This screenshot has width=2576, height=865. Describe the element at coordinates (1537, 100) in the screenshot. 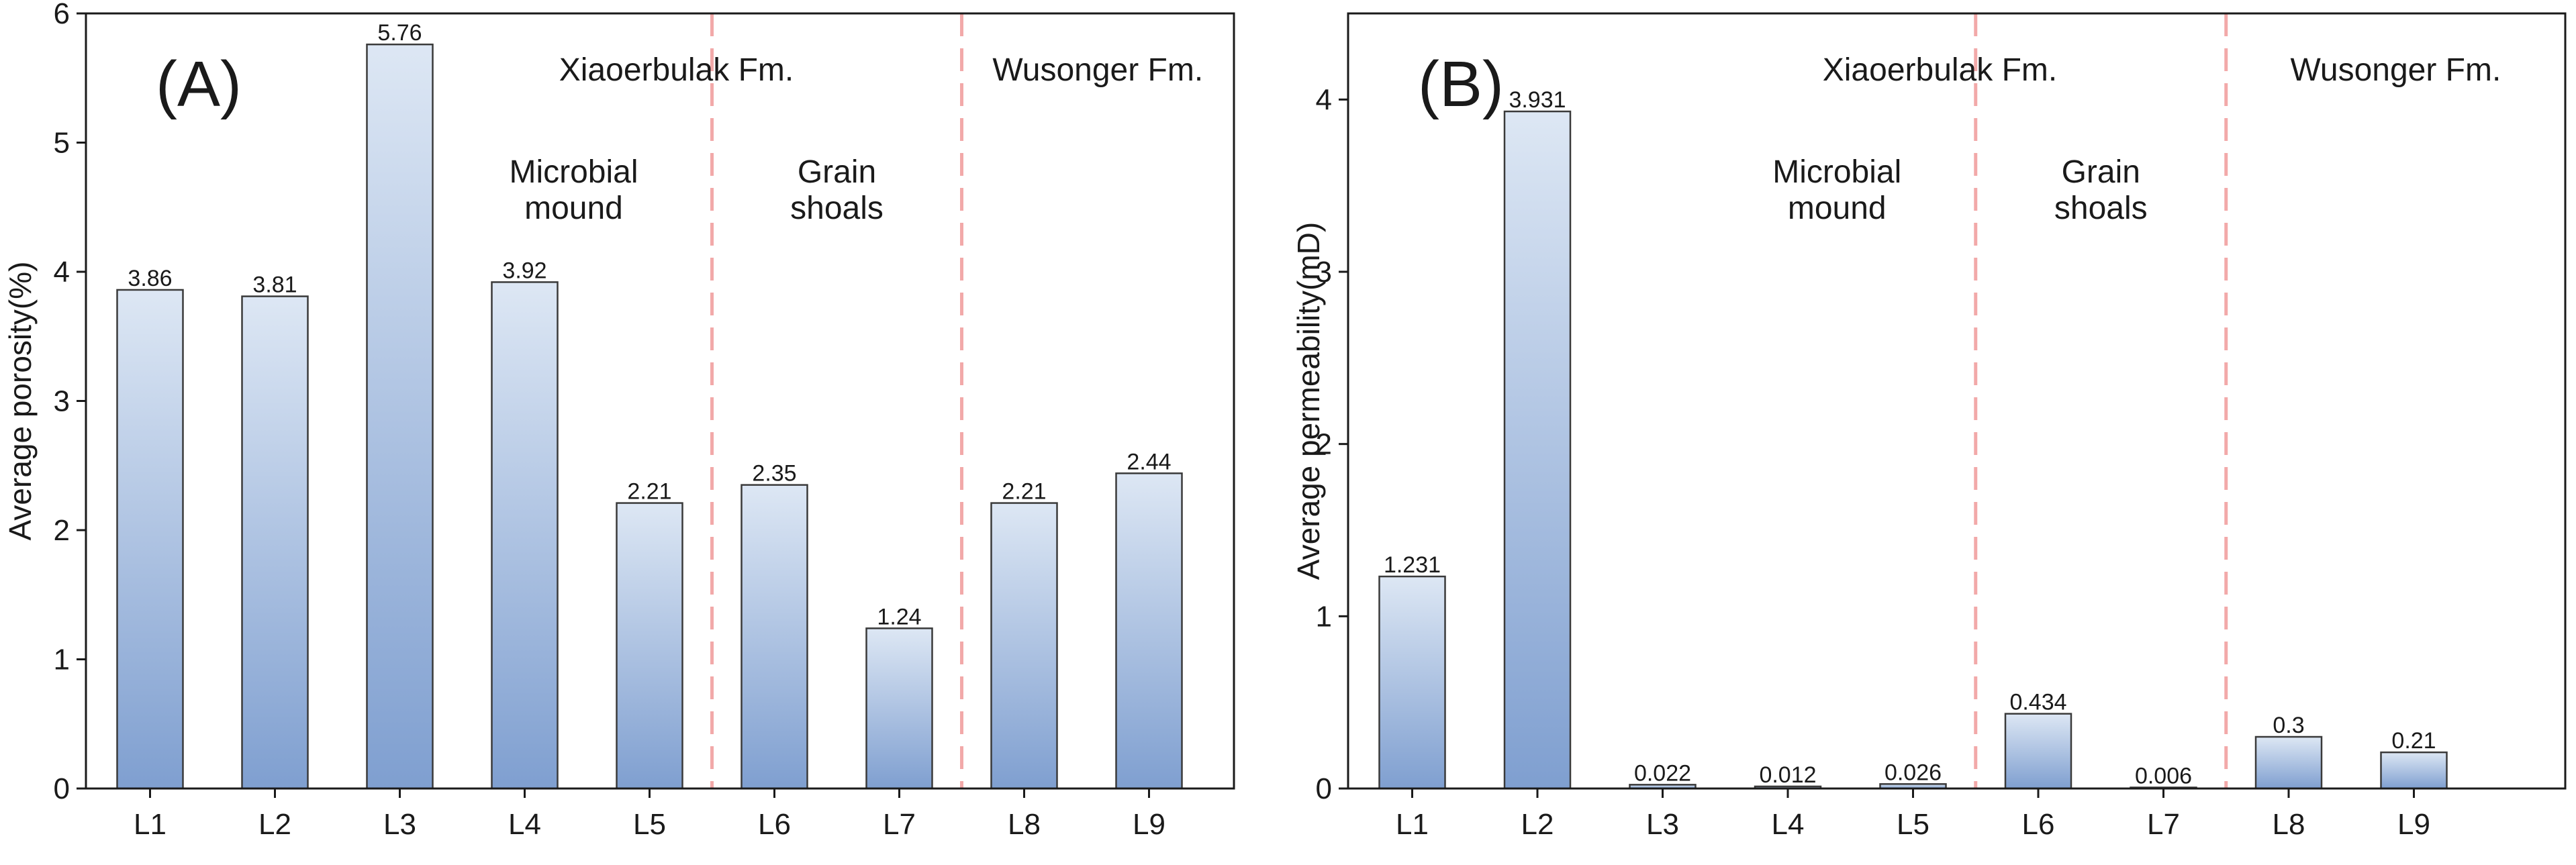

I see `data-label: 3.931` at that location.